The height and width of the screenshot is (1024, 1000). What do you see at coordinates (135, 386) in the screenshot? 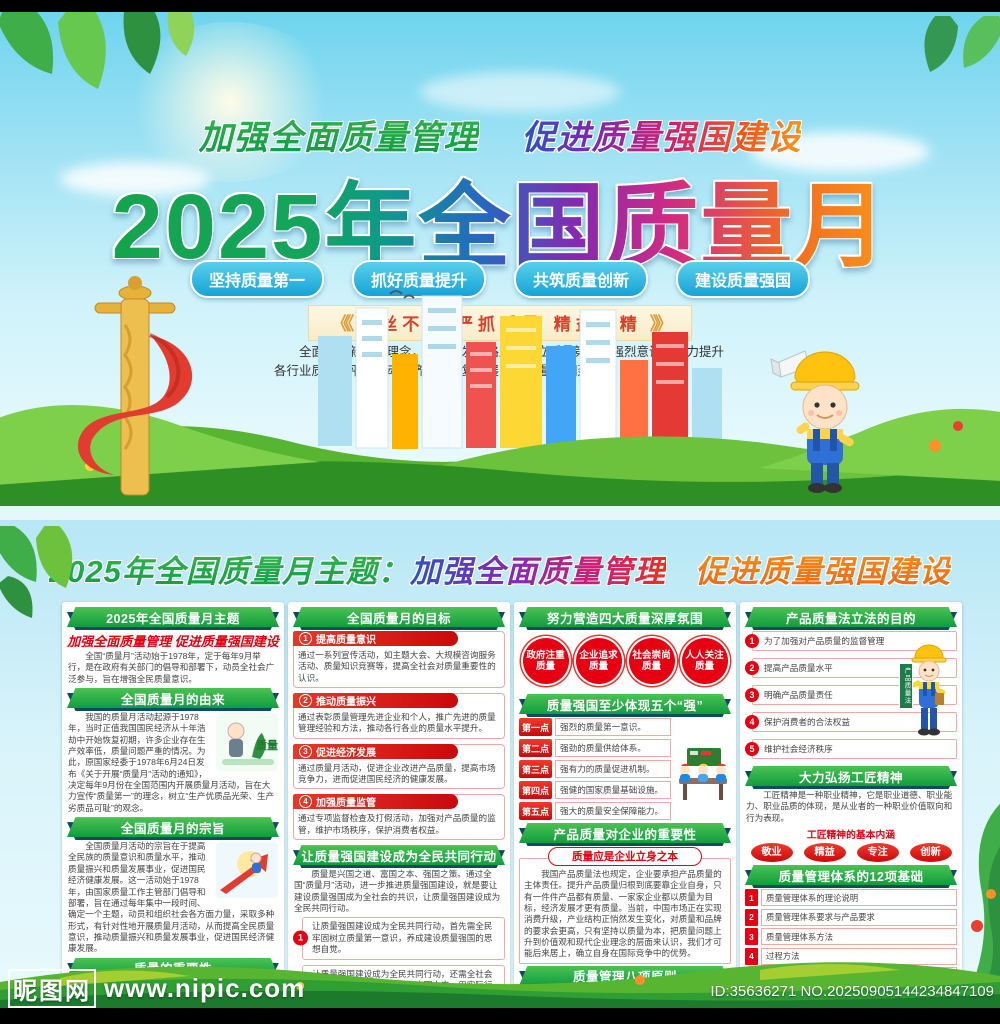
I see `huabiao-pillar-illustration` at bounding box center [135, 386].